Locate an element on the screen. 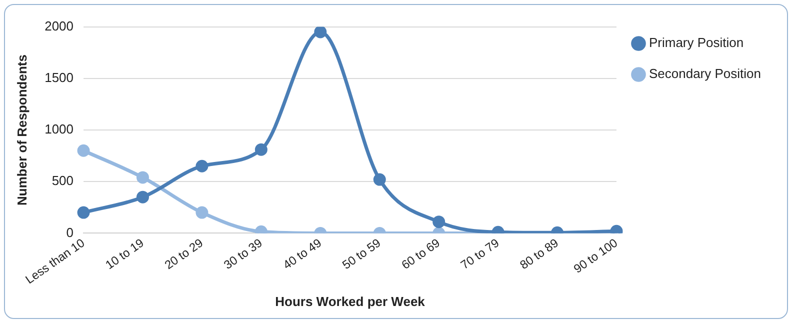 The width and height of the screenshot is (796, 325). x-tick-label: 70 to 79 is located at coordinates (480, 254).